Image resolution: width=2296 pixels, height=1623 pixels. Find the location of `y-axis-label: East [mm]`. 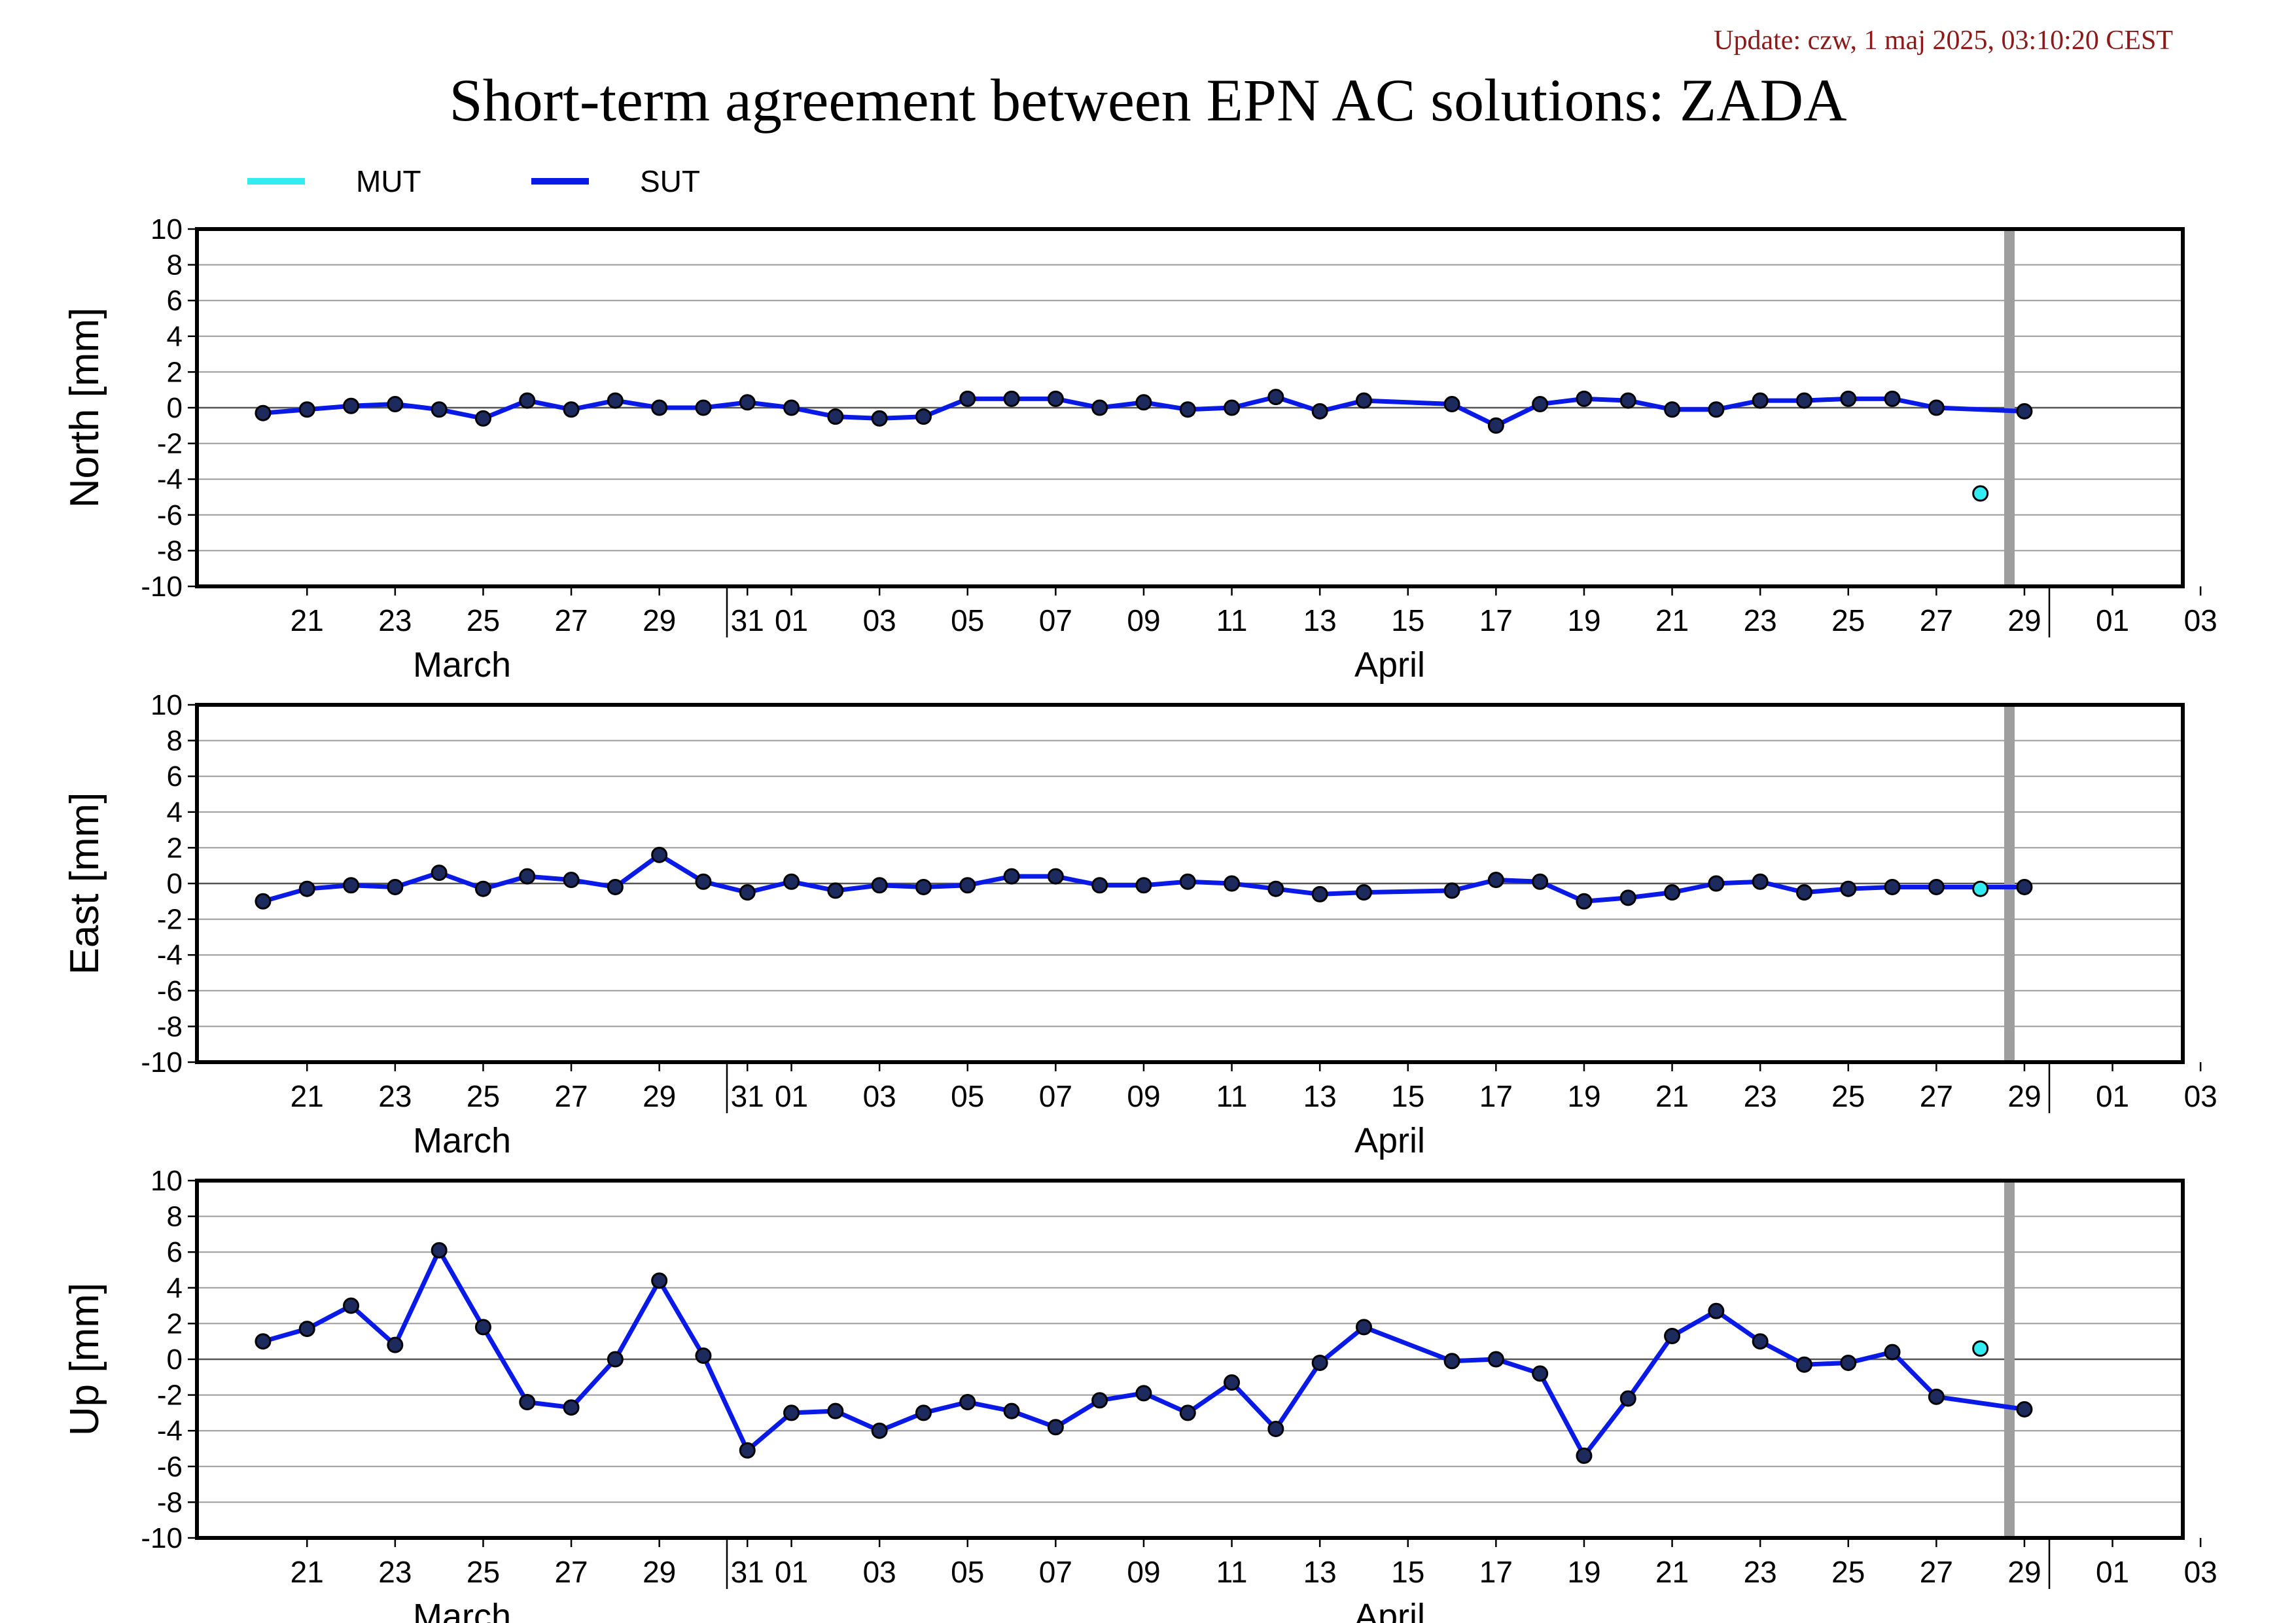

y-axis-label: East [mm] is located at coordinates (84, 883).